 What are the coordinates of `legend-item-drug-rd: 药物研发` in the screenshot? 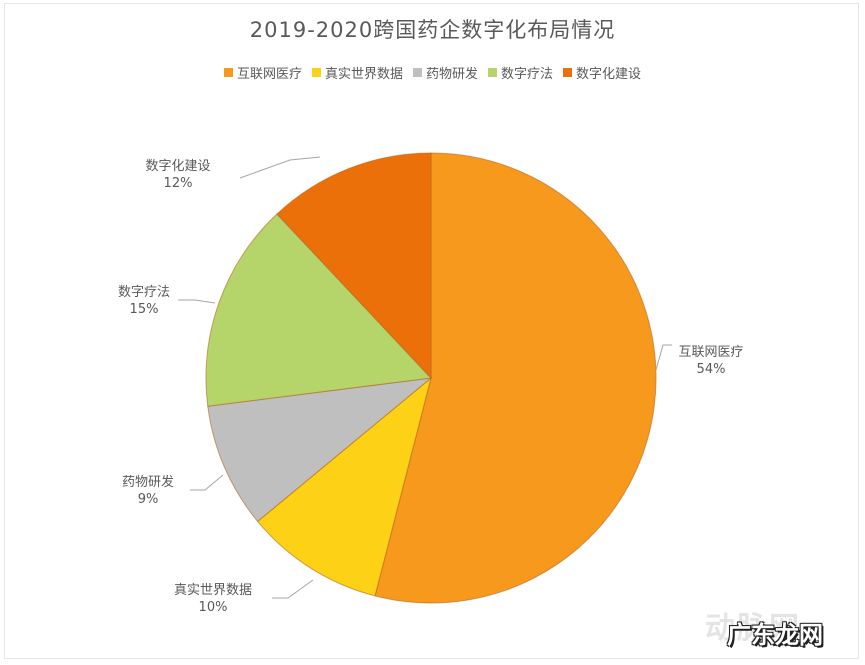 It's located at (445, 72).